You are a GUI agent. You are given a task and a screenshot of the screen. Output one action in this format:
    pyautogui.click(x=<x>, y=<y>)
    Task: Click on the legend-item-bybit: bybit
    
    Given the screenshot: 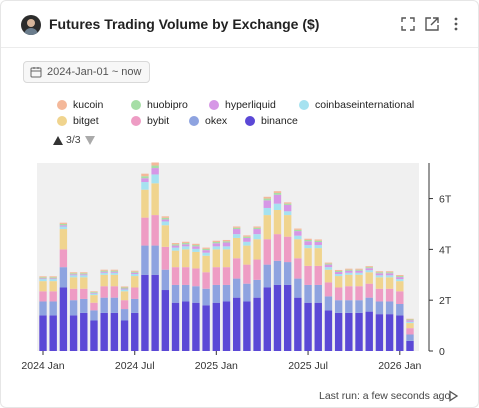 What is the action you would take?
    pyautogui.click(x=150, y=121)
    